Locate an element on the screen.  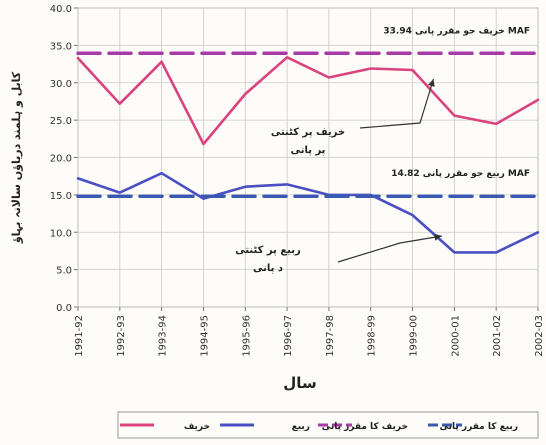
y-tick-label: 15.0 is located at coordinates (61, 196).